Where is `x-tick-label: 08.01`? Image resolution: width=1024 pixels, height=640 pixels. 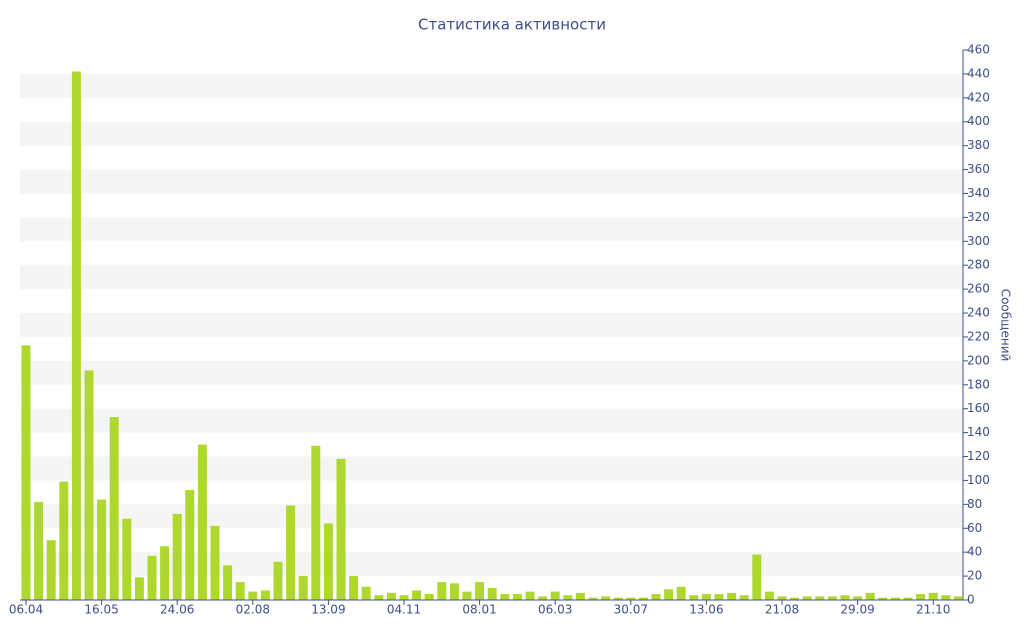 x-tick-label: 08.01 is located at coordinates (479, 610).